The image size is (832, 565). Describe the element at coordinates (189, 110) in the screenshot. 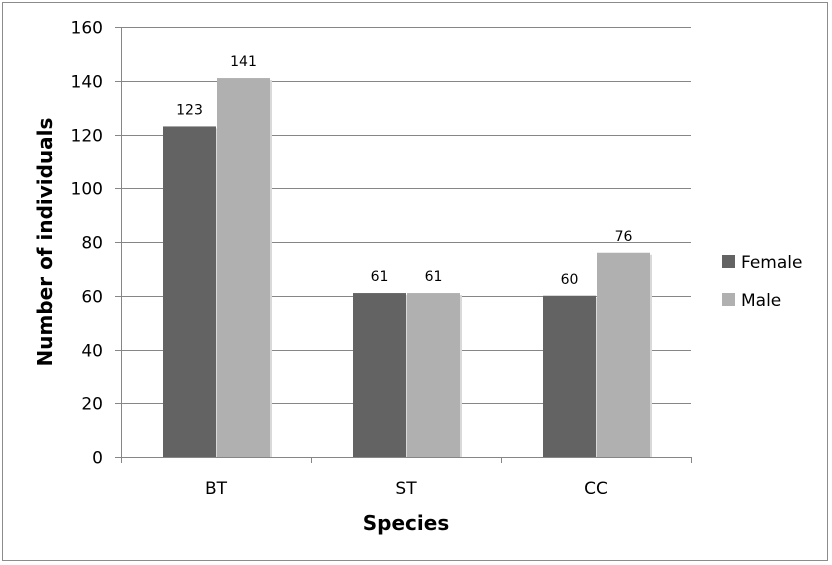

I see `data-label: 123` at that location.